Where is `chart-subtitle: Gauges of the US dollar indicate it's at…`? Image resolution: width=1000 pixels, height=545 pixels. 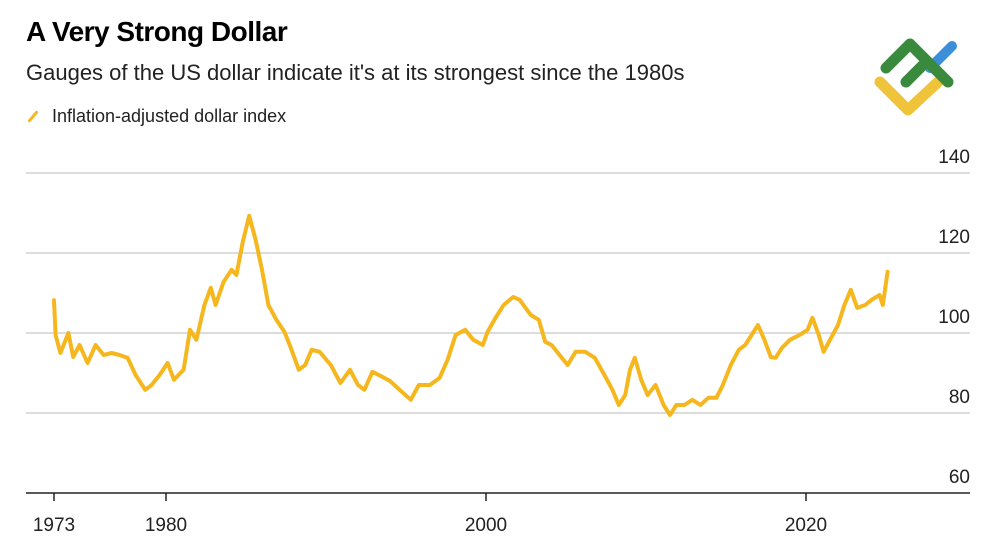 chart-subtitle: Gauges of the US dollar indicate it's at… is located at coordinates (355, 72).